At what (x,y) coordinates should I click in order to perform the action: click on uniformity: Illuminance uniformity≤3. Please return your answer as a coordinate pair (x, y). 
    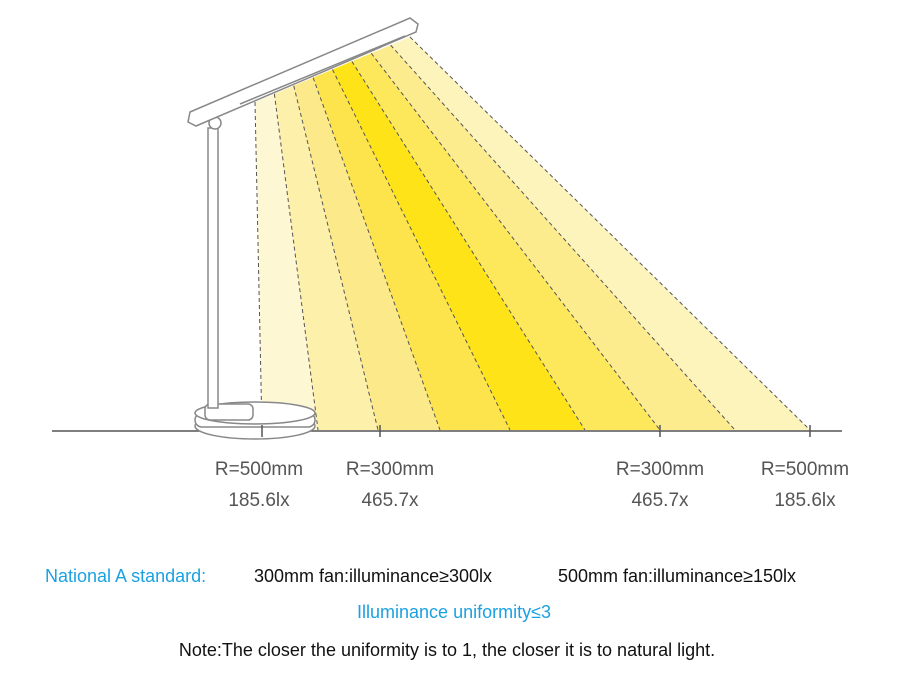
    Looking at the image, I should click on (454, 612).